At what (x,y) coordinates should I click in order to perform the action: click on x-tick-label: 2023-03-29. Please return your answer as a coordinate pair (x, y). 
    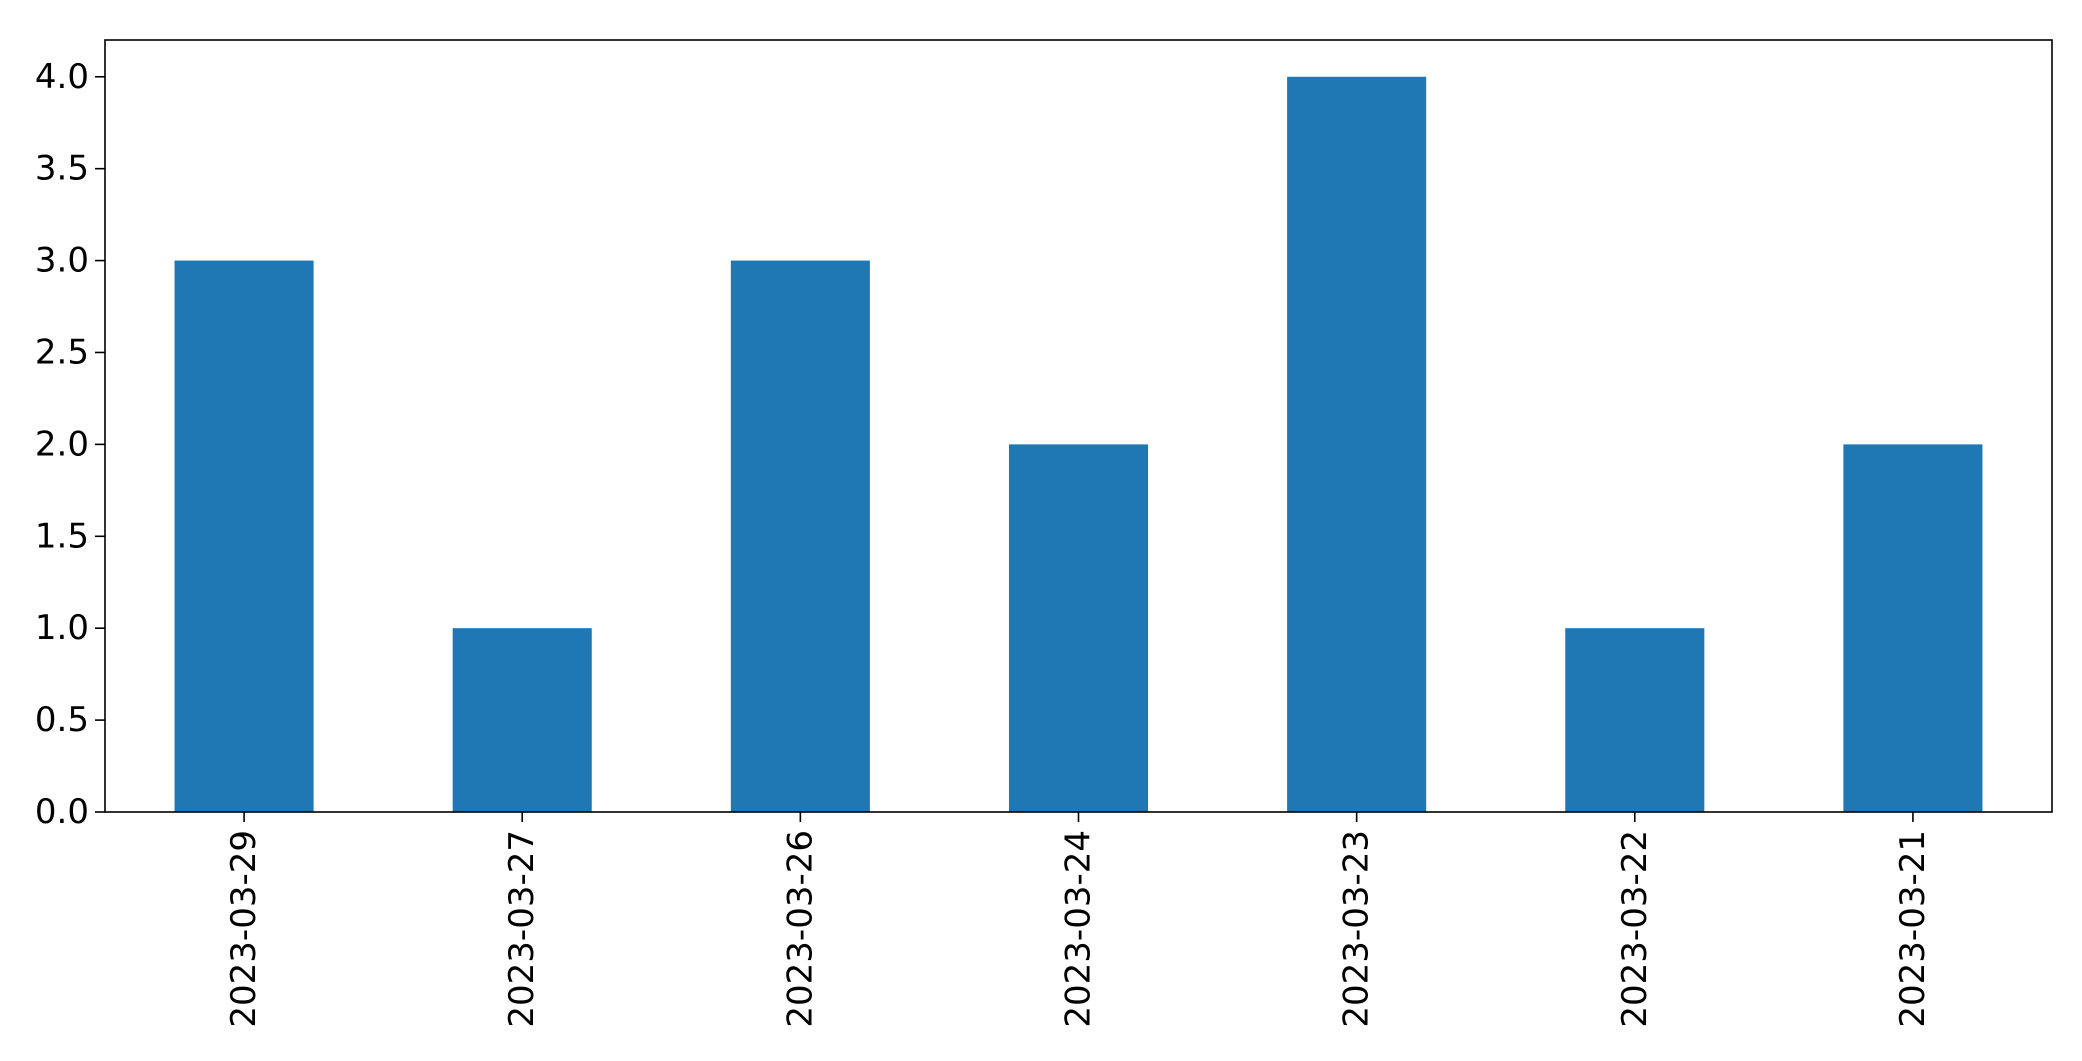
    Looking at the image, I should click on (244, 929).